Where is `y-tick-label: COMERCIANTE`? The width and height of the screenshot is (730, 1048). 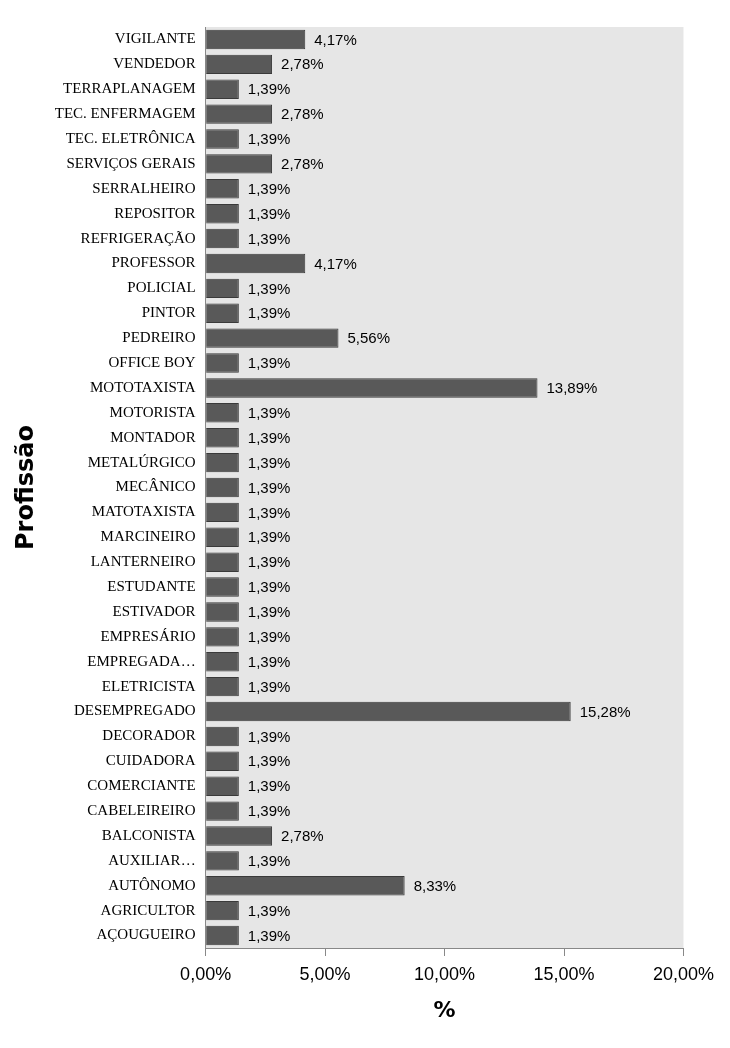 y-tick-label: COMERCIANTE is located at coordinates (141, 785).